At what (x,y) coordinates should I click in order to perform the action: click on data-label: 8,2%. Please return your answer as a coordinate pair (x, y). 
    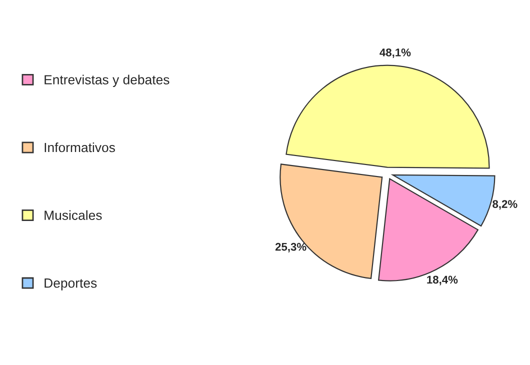
    Looking at the image, I should click on (505, 205).